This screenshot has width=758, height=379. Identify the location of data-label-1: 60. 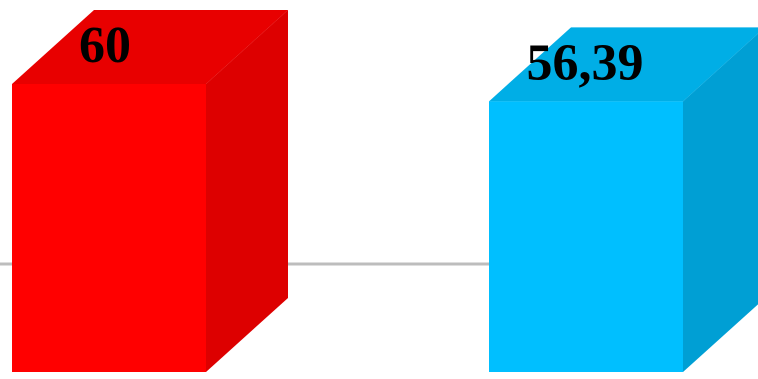
(105, 45).